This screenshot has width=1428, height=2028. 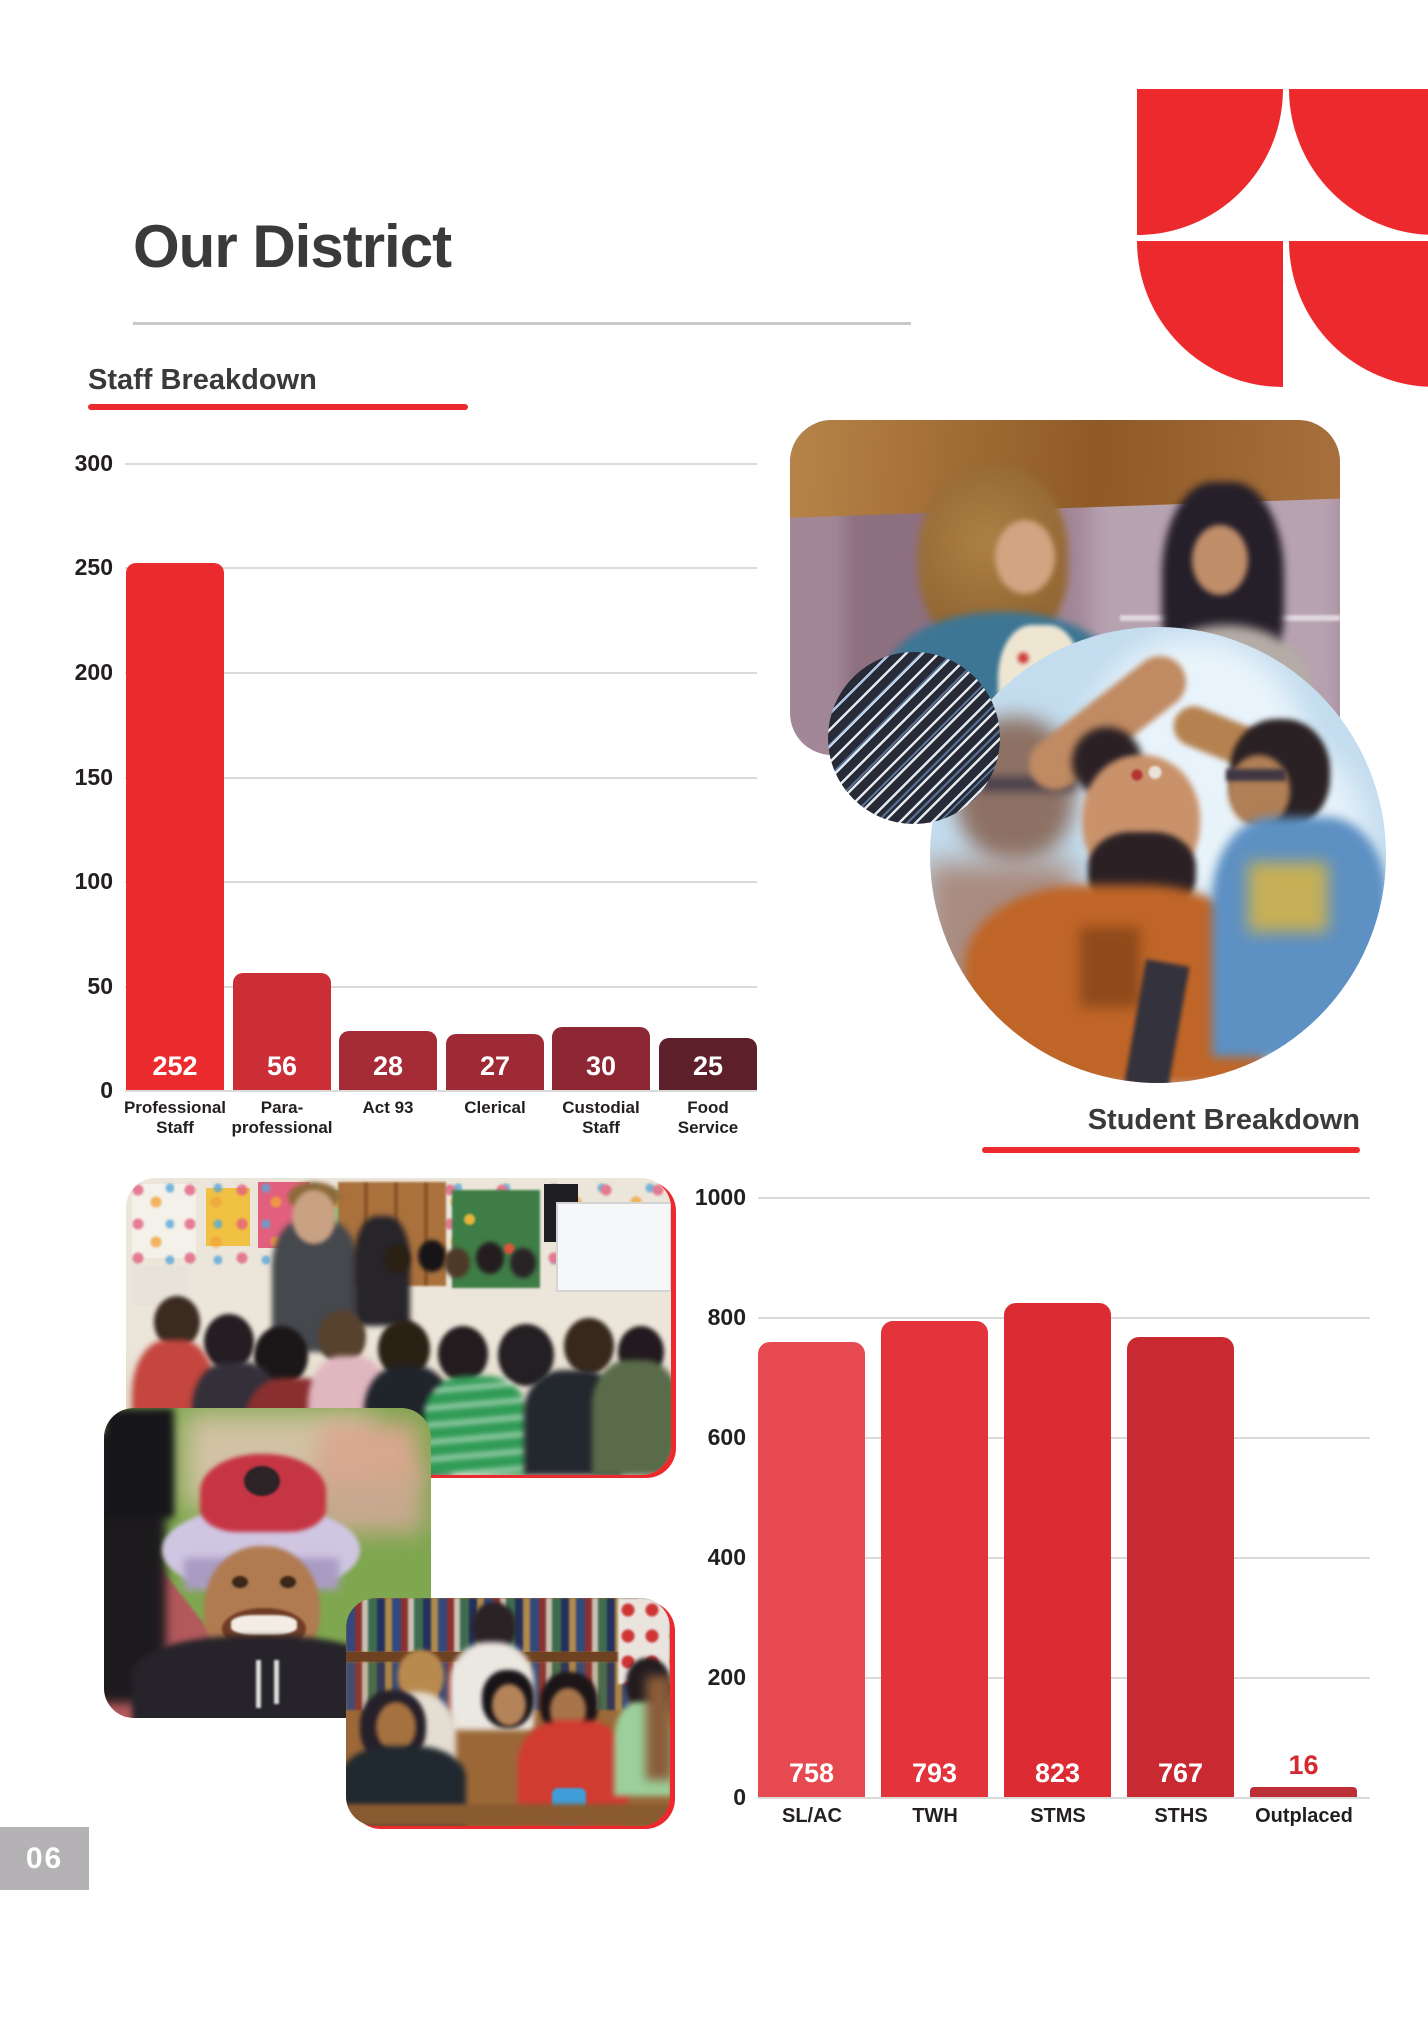 I want to click on axis-tick-label: 400, so click(x=726, y=1557).